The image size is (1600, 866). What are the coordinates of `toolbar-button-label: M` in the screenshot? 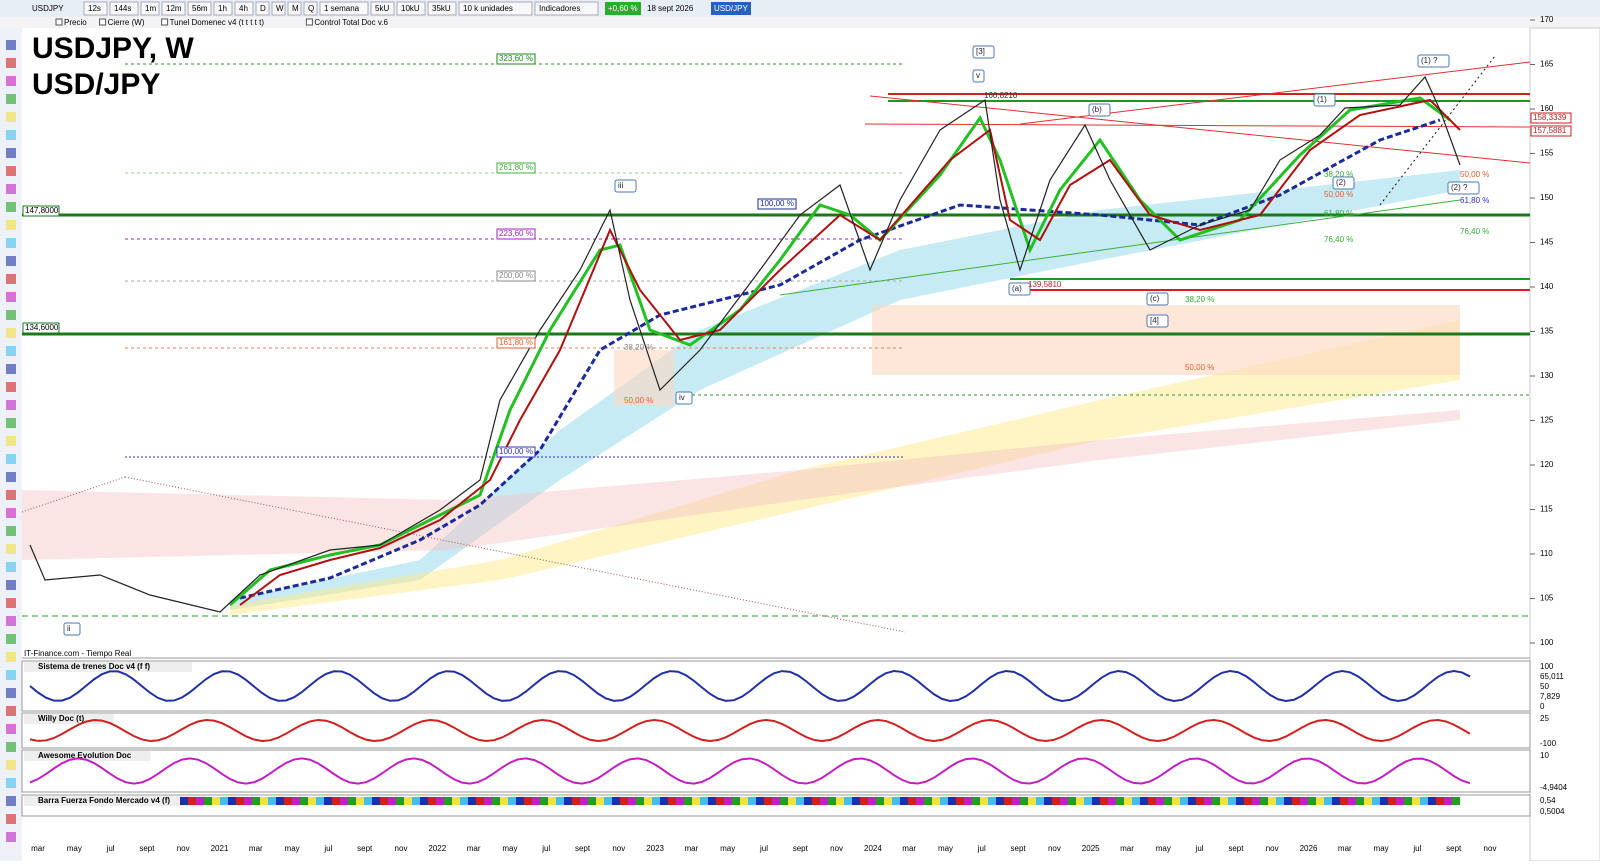 It's located at (295, 8).